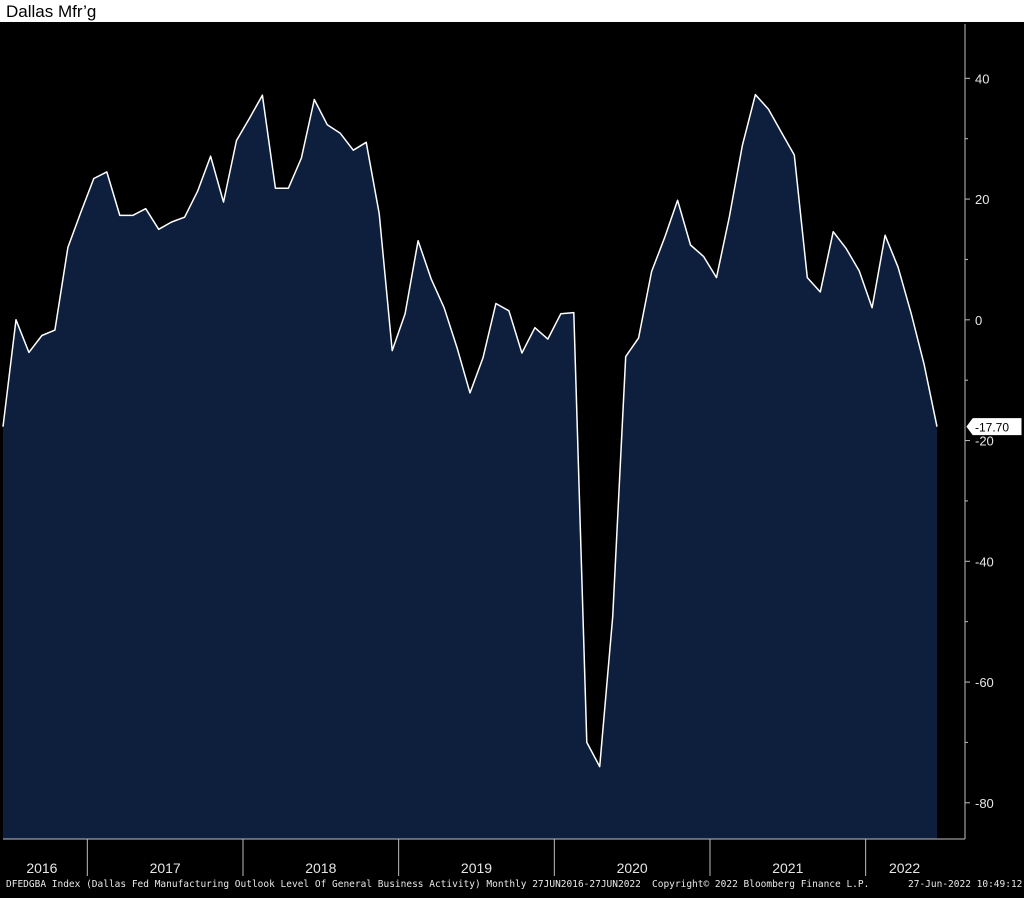  Describe the element at coordinates (320, 868) in the screenshot. I see `x-tick-label: 2018` at that location.